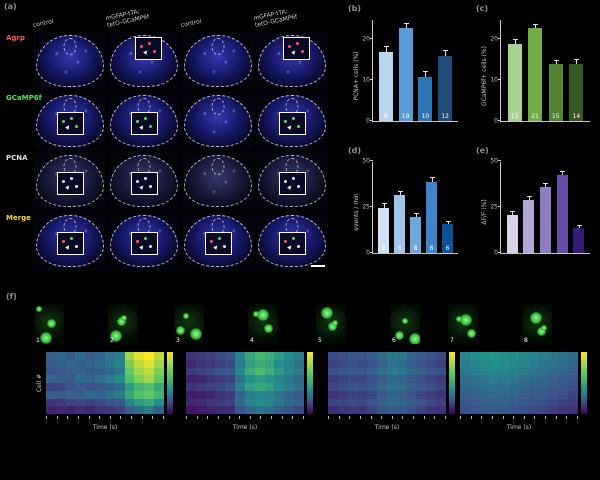  I want to click on panel-label-f: (f), so click(11, 296).